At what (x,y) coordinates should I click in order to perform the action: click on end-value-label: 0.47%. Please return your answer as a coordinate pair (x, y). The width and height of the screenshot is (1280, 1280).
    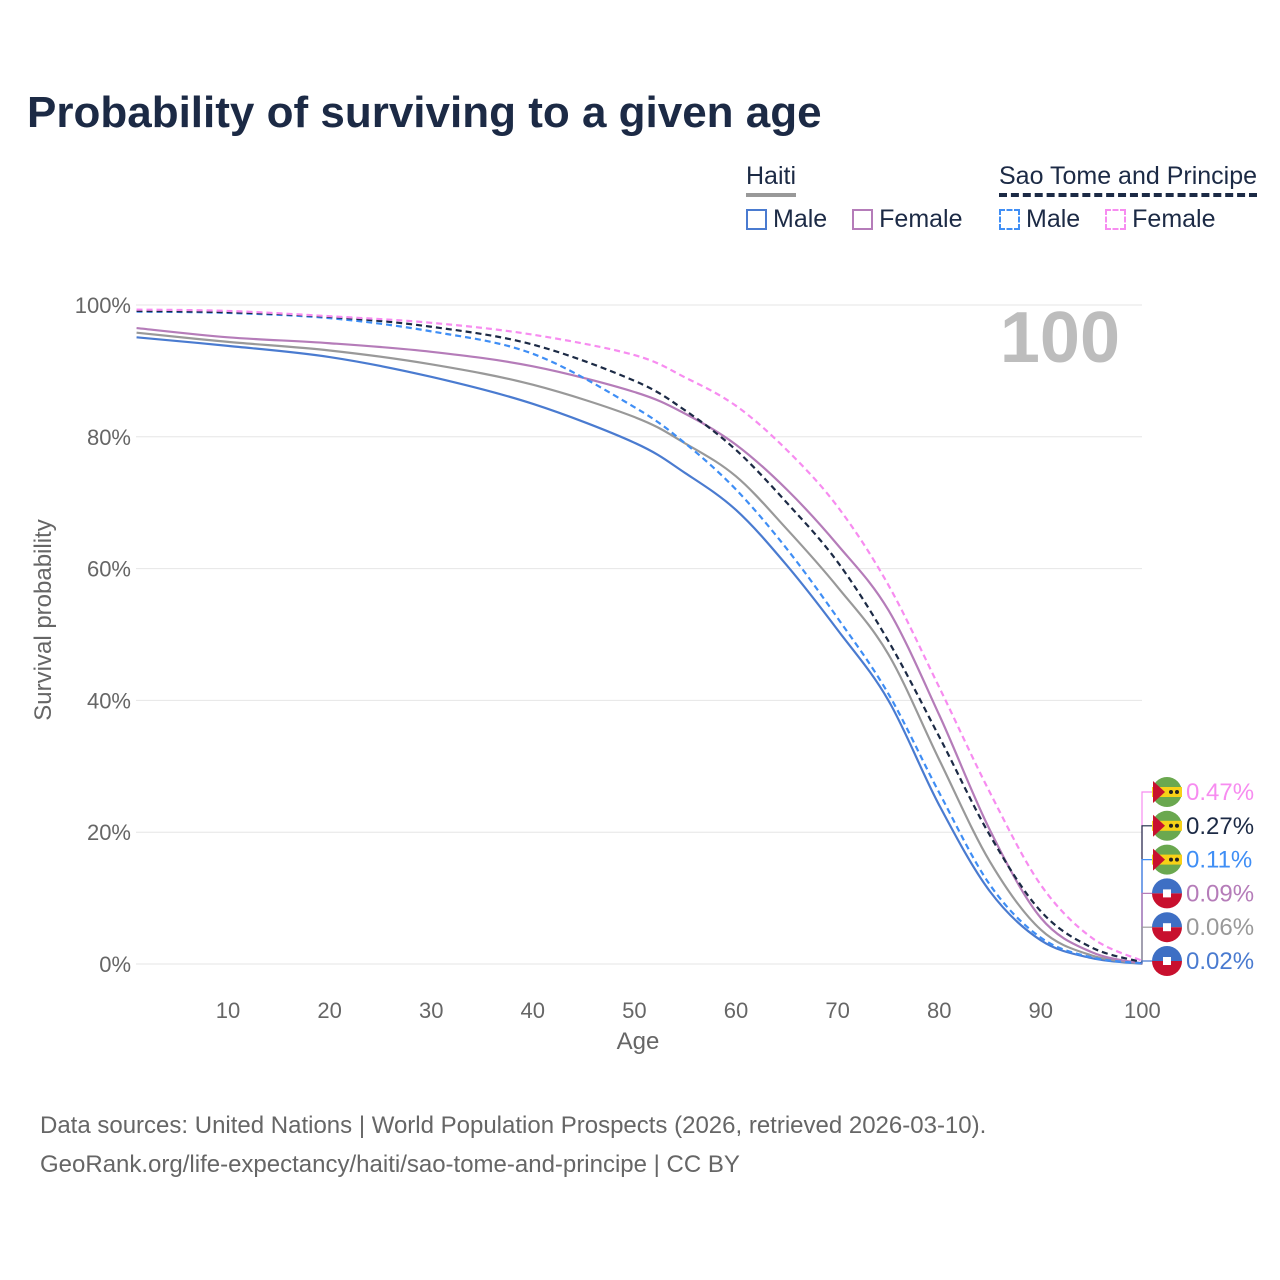
    Looking at the image, I should click on (1220, 792).